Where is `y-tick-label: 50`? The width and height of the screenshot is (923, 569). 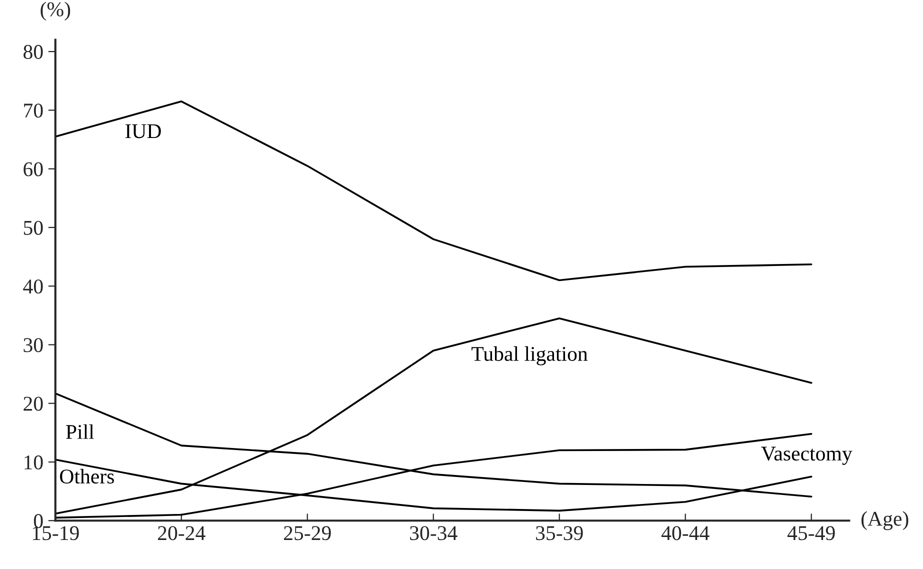
y-tick-label: 50 is located at coordinates (33, 227).